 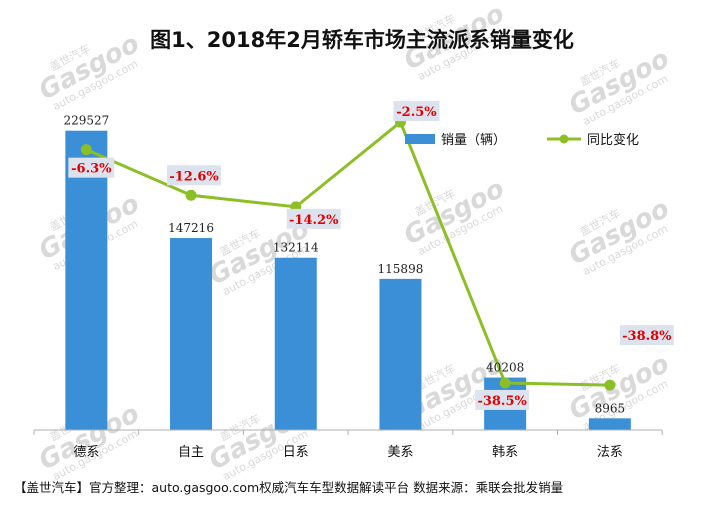 I want to click on category-label: 韩系, so click(x=505, y=452).